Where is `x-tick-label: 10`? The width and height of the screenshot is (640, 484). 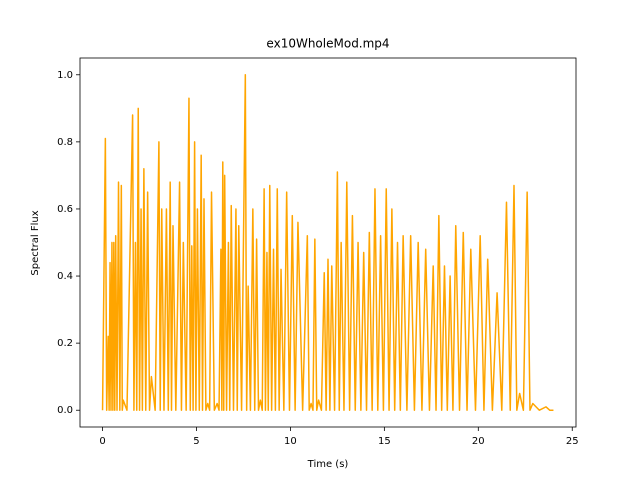
x-tick-label: 10 is located at coordinates (290, 441).